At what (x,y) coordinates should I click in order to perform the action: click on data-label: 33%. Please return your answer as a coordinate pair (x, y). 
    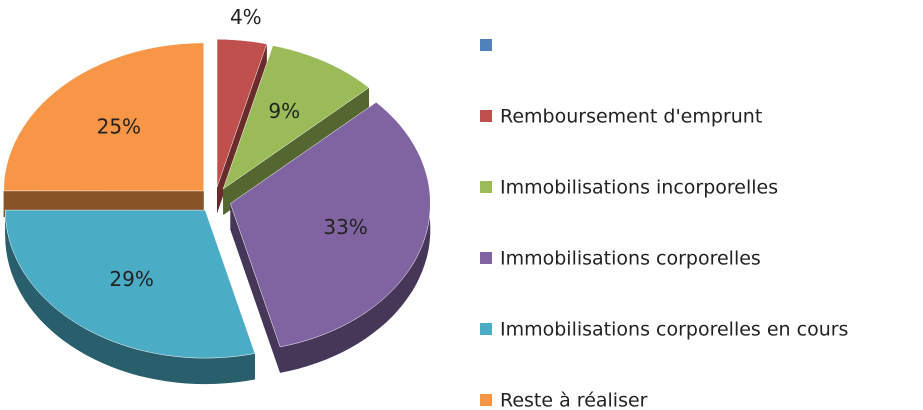
    Looking at the image, I should click on (345, 227).